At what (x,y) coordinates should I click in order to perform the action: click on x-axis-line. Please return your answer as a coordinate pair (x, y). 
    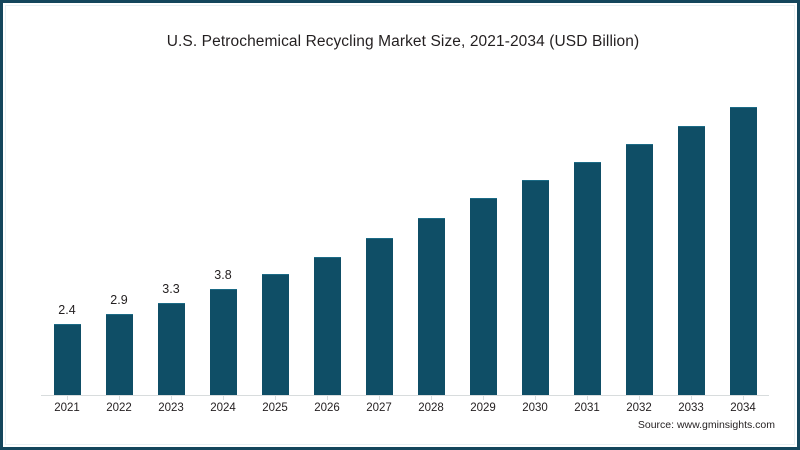
    Looking at the image, I should click on (405, 395).